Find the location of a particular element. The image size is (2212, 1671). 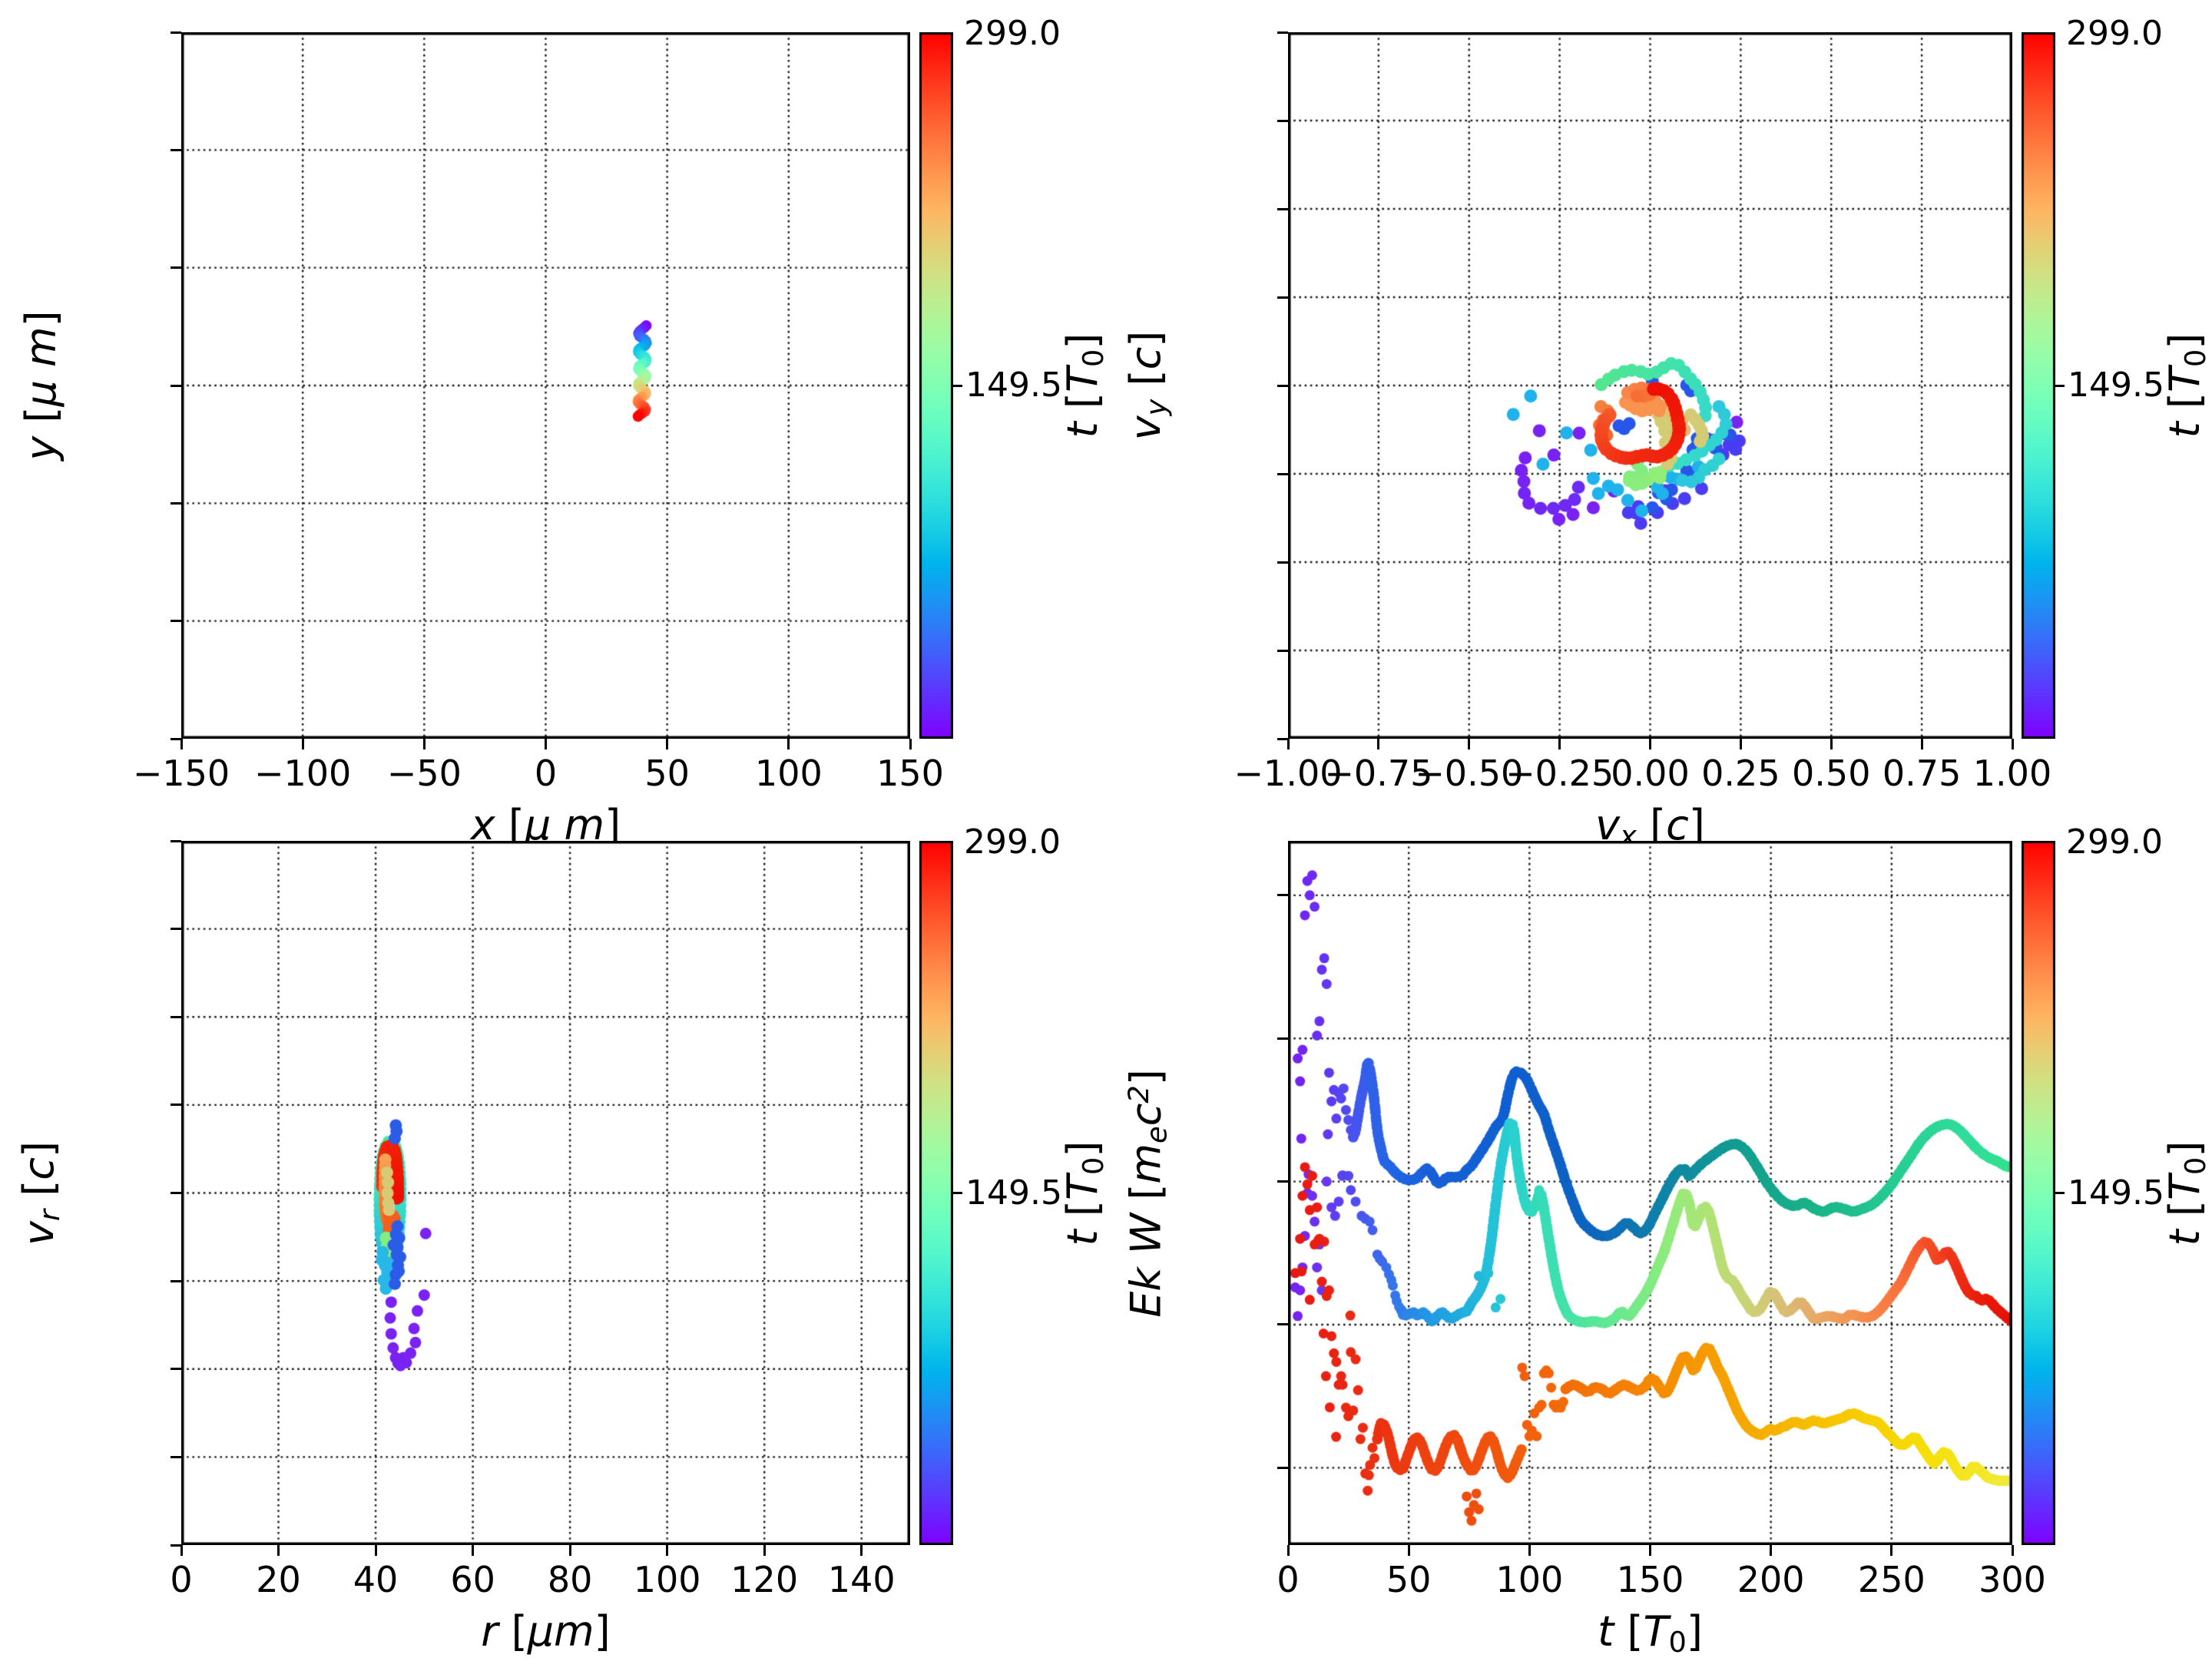

x-tick-label: 0.50 is located at coordinates (1831, 773).